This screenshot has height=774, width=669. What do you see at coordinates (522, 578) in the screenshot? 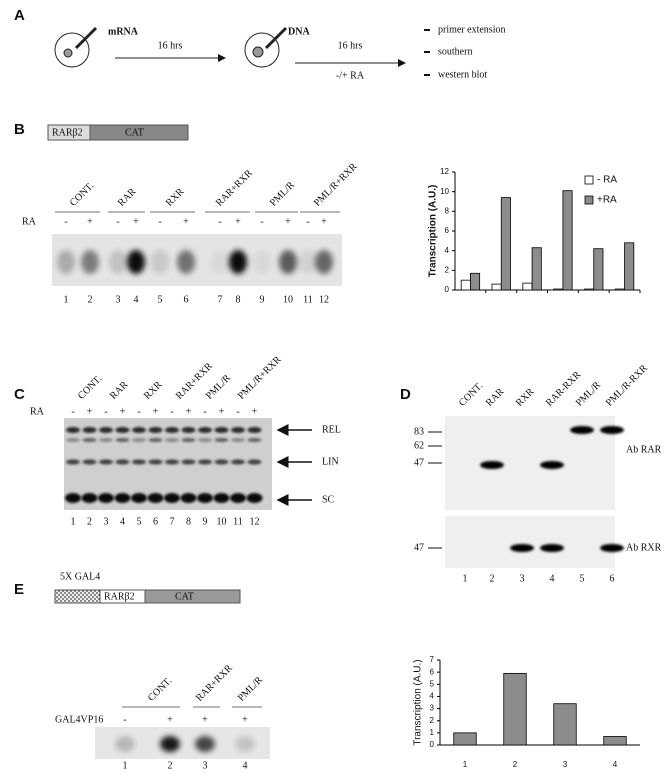
I see `lane-number: 3` at bounding box center [522, 578].